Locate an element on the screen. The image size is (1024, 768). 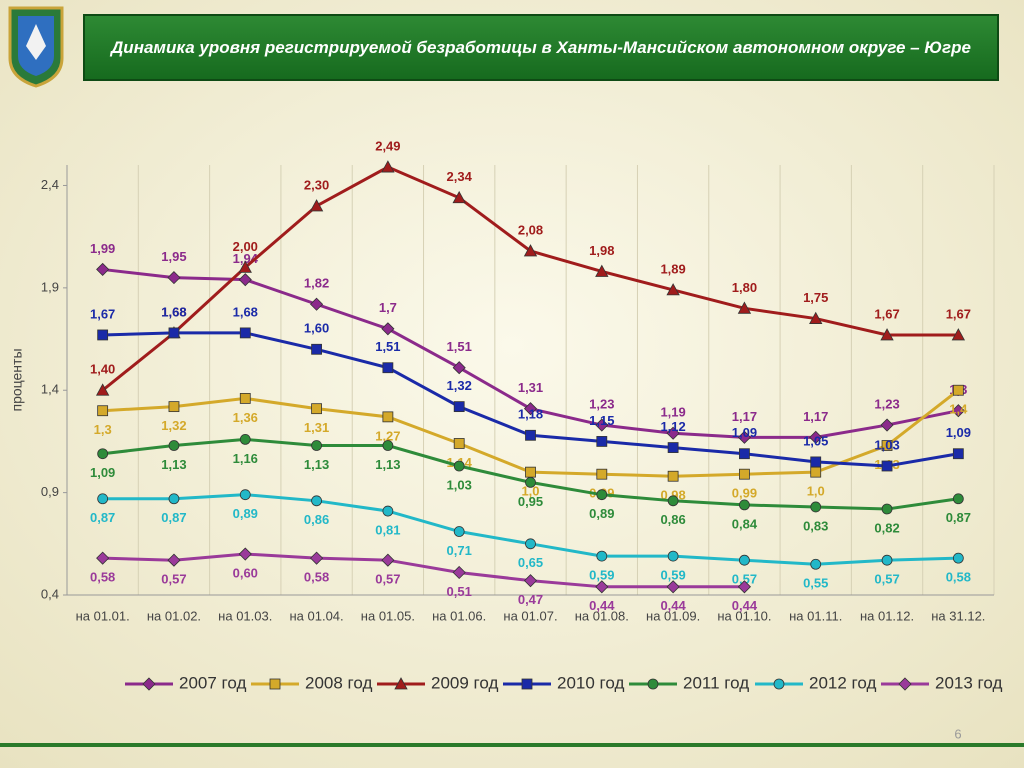
data-label: 2,00 is located at coordinates (245, 246).